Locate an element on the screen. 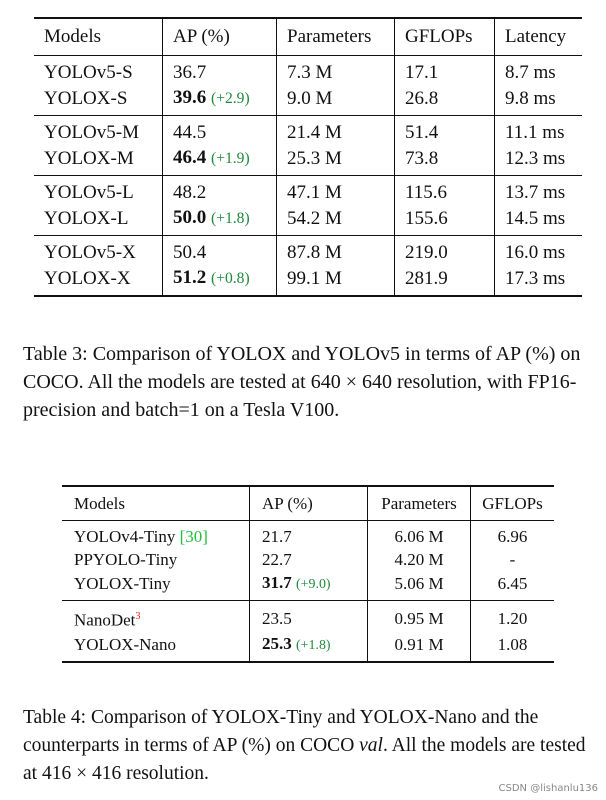 The width and height of the screenshot is (606, 800). ap-cell: 22.7 is located at coordinates (308, 559).